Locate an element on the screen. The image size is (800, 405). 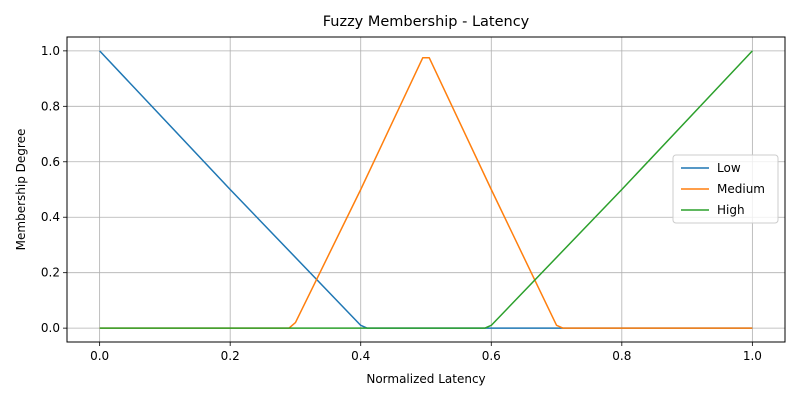
x-tick-label: 0.6 is located at coordinates (491, 356).